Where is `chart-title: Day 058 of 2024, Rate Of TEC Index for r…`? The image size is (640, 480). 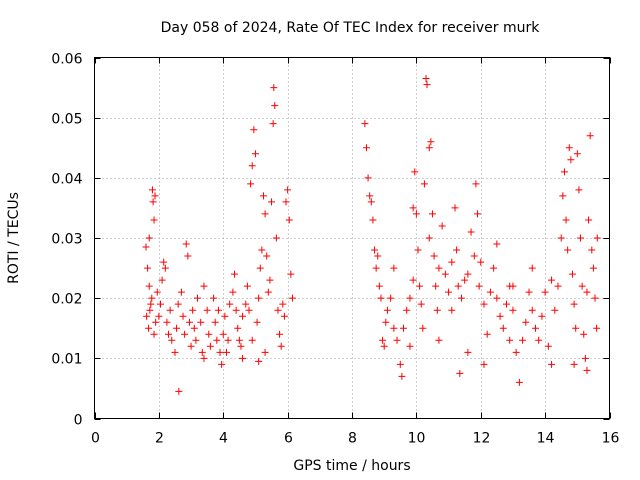
chart-title: Day 058 of 2024, Rate Of TEC Index for r… is located at coordinates (351, 28).